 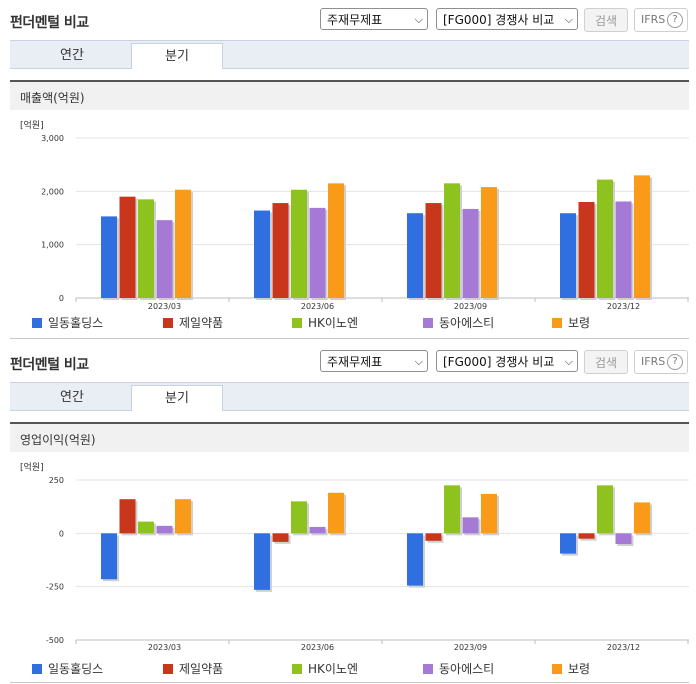 I want to click on bar-제일약품-2023/09, so click(x=433, y=537).